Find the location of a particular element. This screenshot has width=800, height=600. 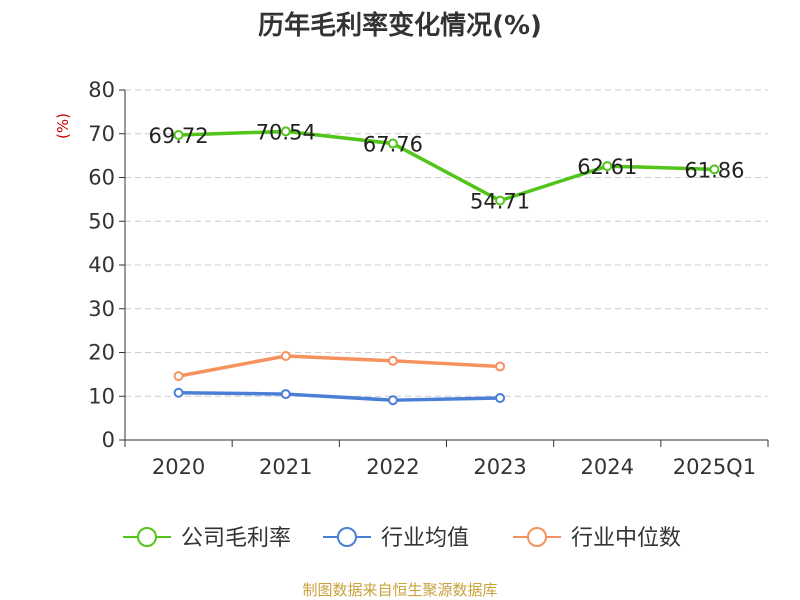

legend: 公司毛利率 行业均值 行业中位数 is located at coordinates (402, 538).